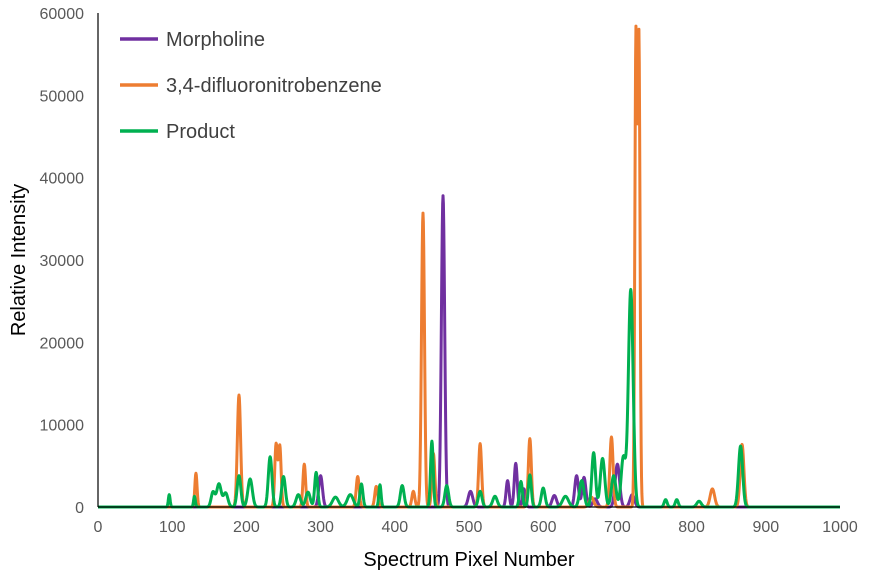  What do you see at coordinates (765, 527) in the screenshot?
I see `x-tick-label: 900` at bounding box center [765, 527].